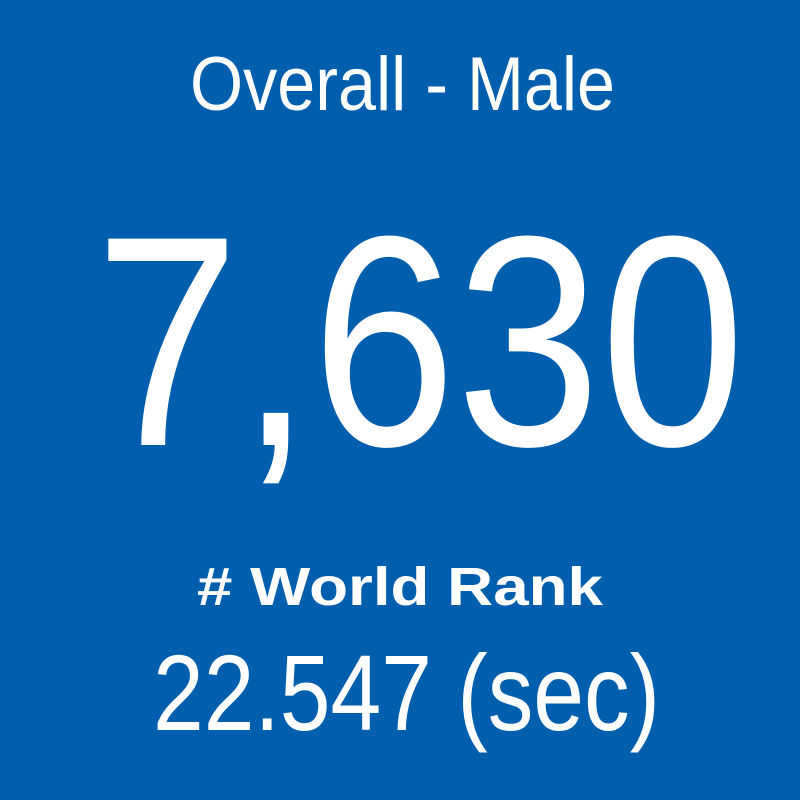  Describe the element at coordinates (406, 692) in the screenshot. I see `time-value: 22.547 (sec)` at that location.